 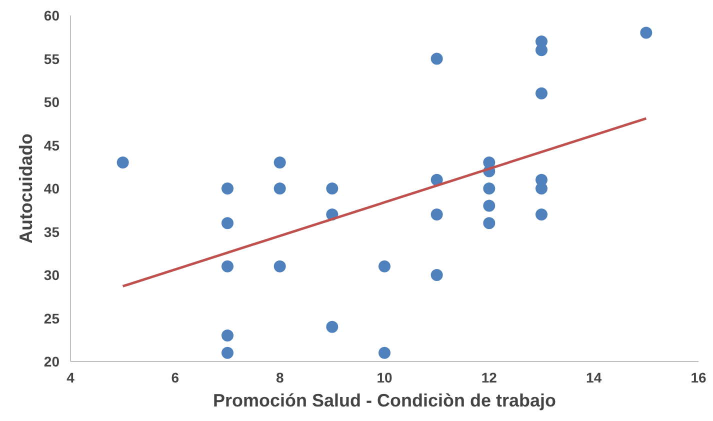 I want to click on y-tick-label: 35, so click(x=52, y=232).